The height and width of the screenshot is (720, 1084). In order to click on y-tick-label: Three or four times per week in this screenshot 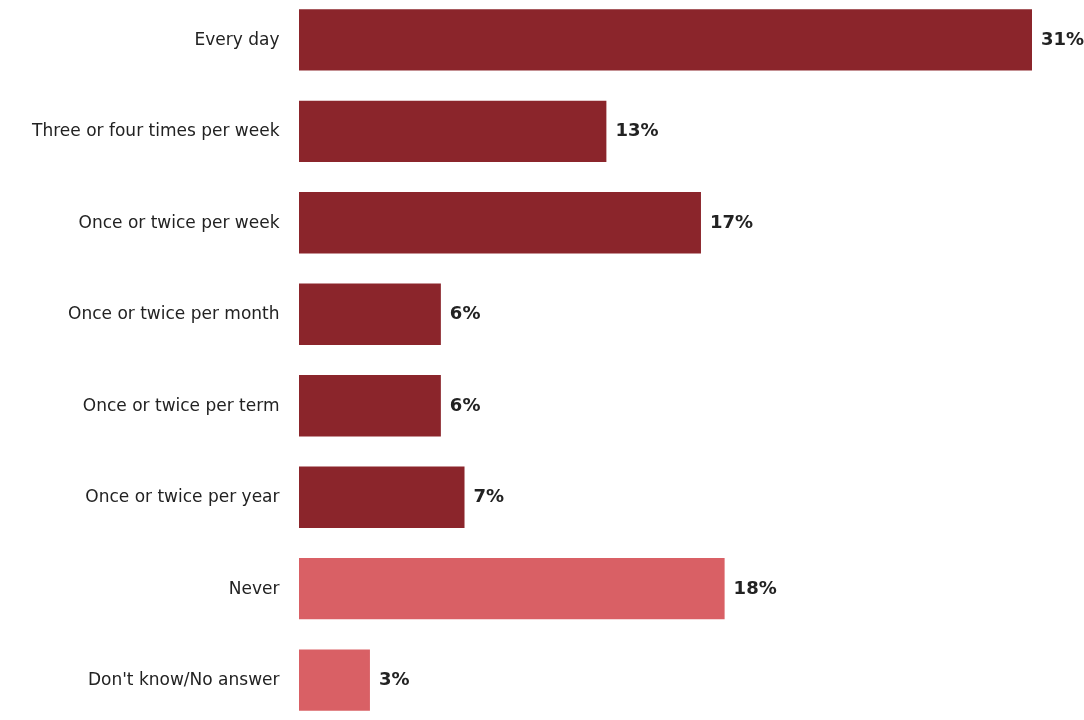, I will do `click(155, 130)`.